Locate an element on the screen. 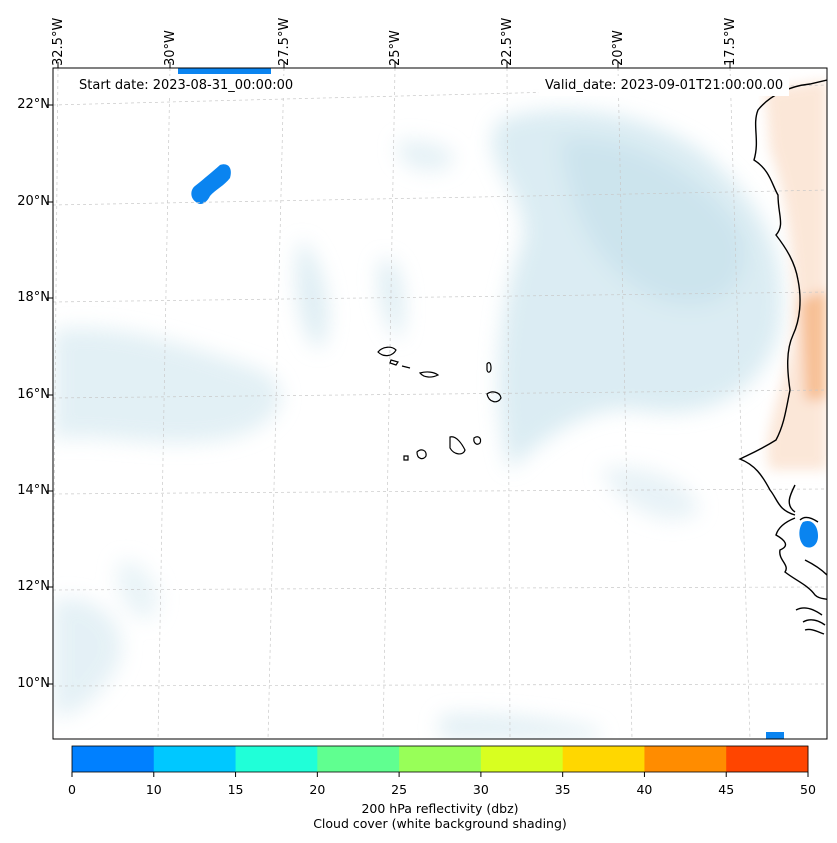 This screenshot has height=843, width=837. colorbar-tick-label: 35 is located at coordinates (562, 789).